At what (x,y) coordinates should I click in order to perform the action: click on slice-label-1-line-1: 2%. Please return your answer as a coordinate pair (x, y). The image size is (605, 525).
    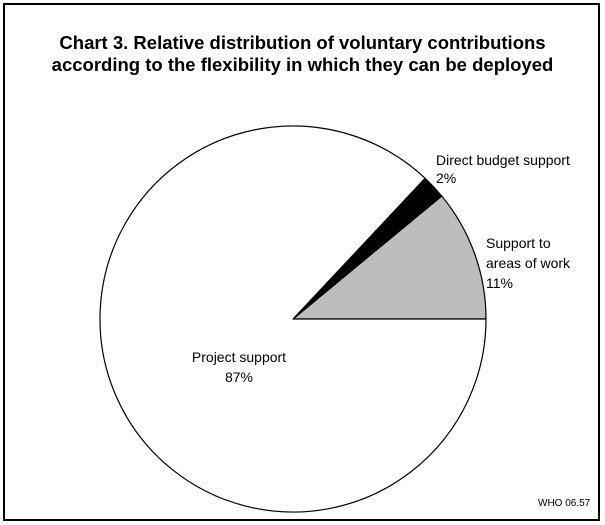
    Looking at the image, I should click on (446, 178).